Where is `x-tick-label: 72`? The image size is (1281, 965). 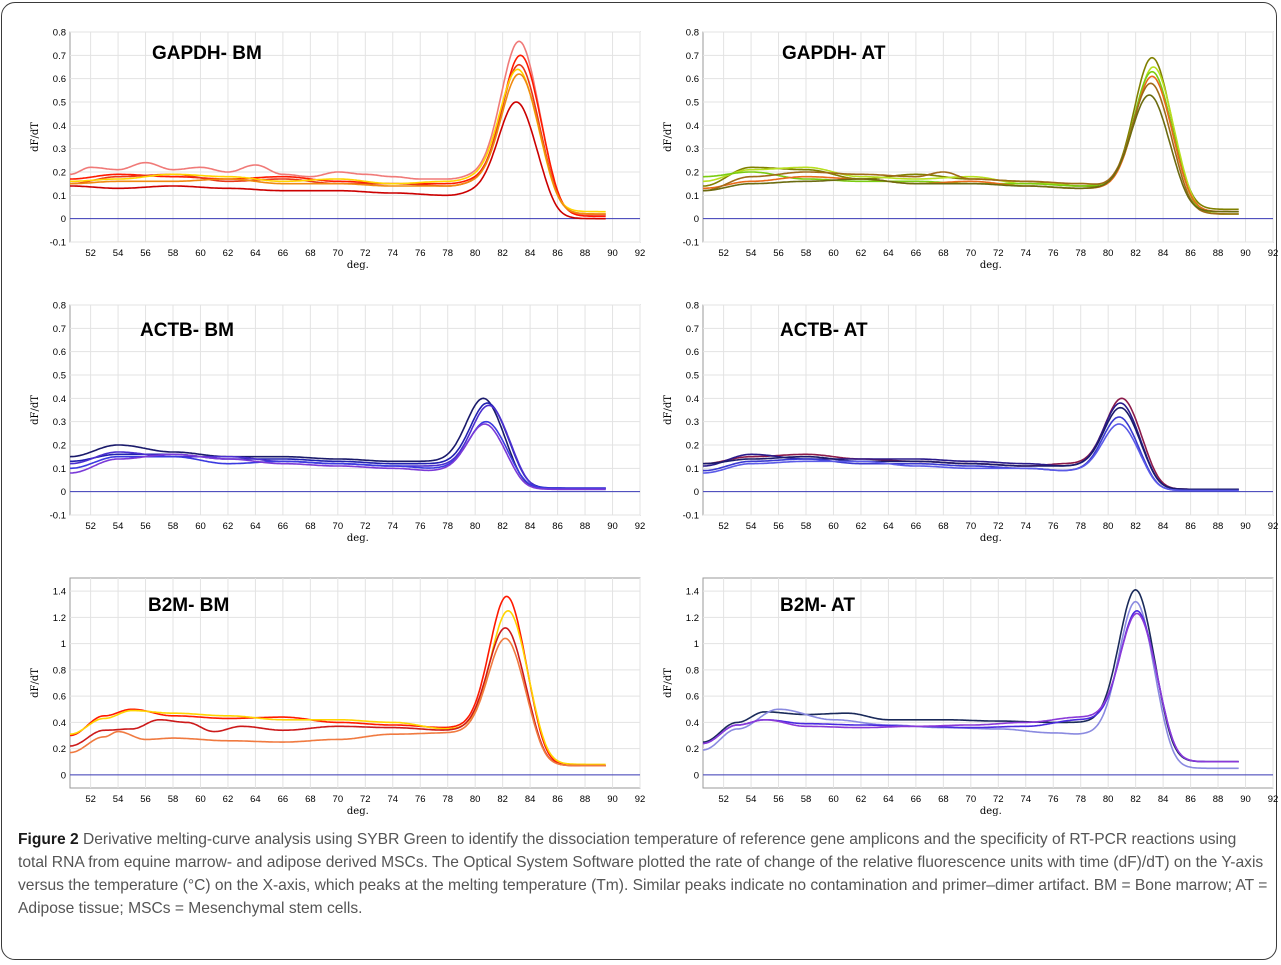 x-tick-label: 72 is located at coordinates (365, 253).